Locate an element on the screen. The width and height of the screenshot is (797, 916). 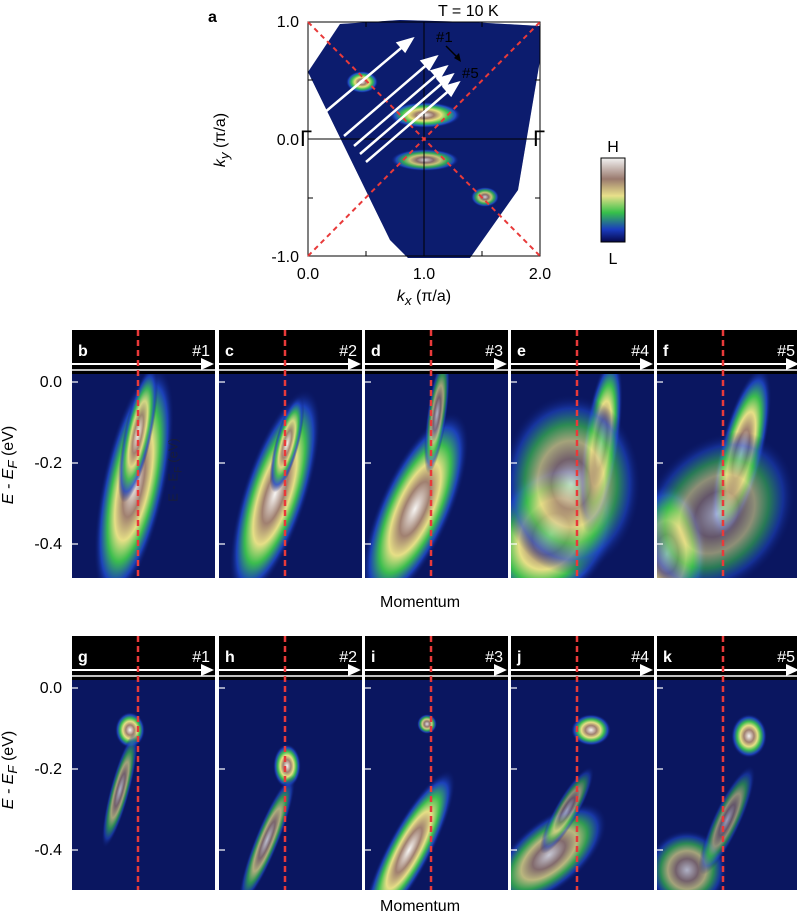
fs-ticks is located at coordinates (424, 139).